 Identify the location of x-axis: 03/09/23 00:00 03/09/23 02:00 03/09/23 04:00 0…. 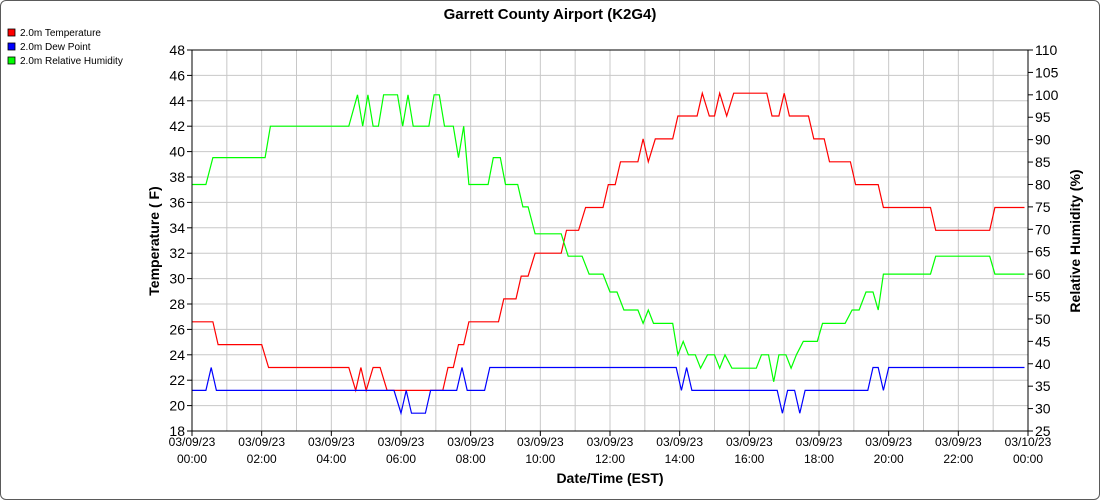
(610, 448).